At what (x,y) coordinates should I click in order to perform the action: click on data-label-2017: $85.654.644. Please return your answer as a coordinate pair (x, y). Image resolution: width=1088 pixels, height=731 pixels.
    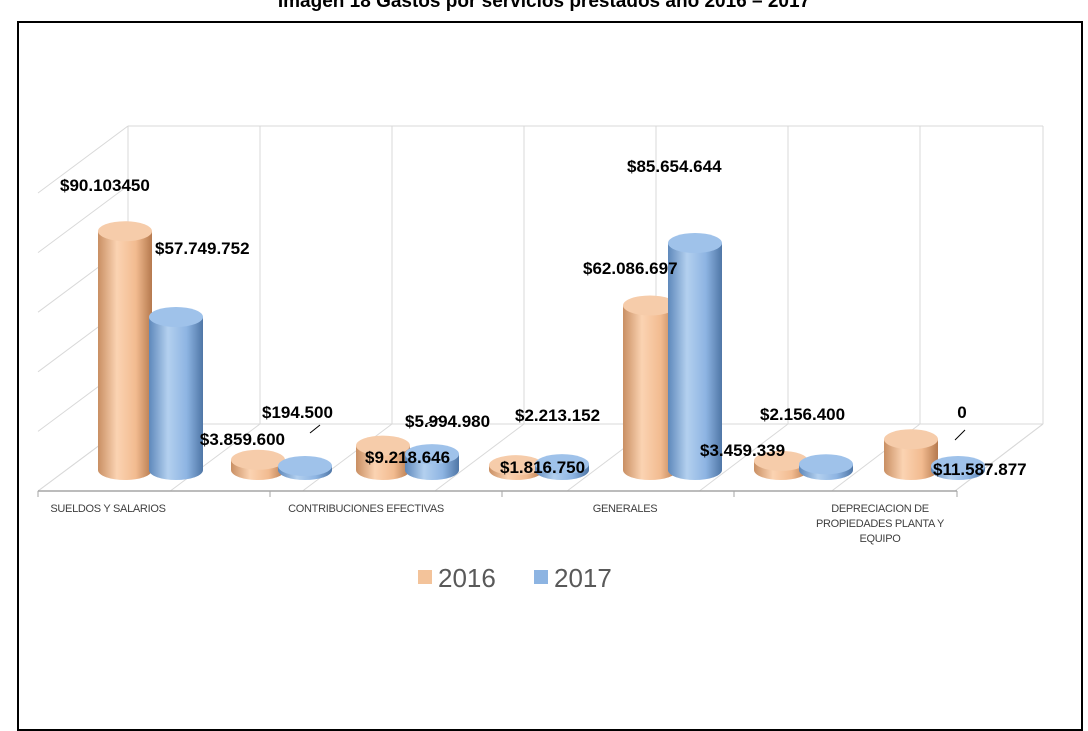
    Looking at the image, I should click on (674, 166).